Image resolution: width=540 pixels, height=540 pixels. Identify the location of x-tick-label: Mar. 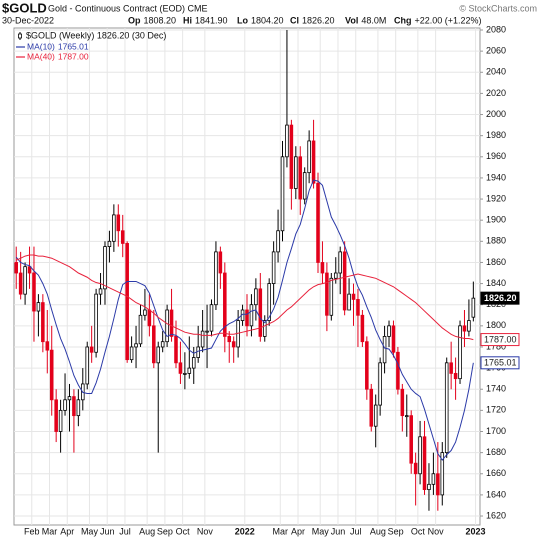
(281, 531).